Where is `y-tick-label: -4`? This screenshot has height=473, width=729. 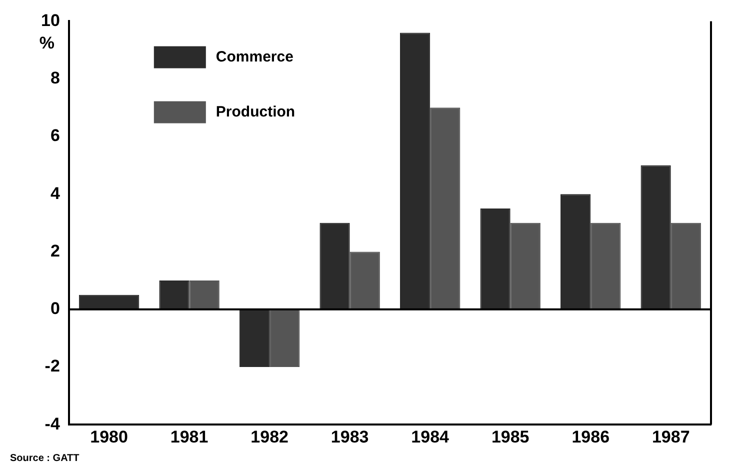 y-tick-label: -4 is located at coordinates (52, 424).